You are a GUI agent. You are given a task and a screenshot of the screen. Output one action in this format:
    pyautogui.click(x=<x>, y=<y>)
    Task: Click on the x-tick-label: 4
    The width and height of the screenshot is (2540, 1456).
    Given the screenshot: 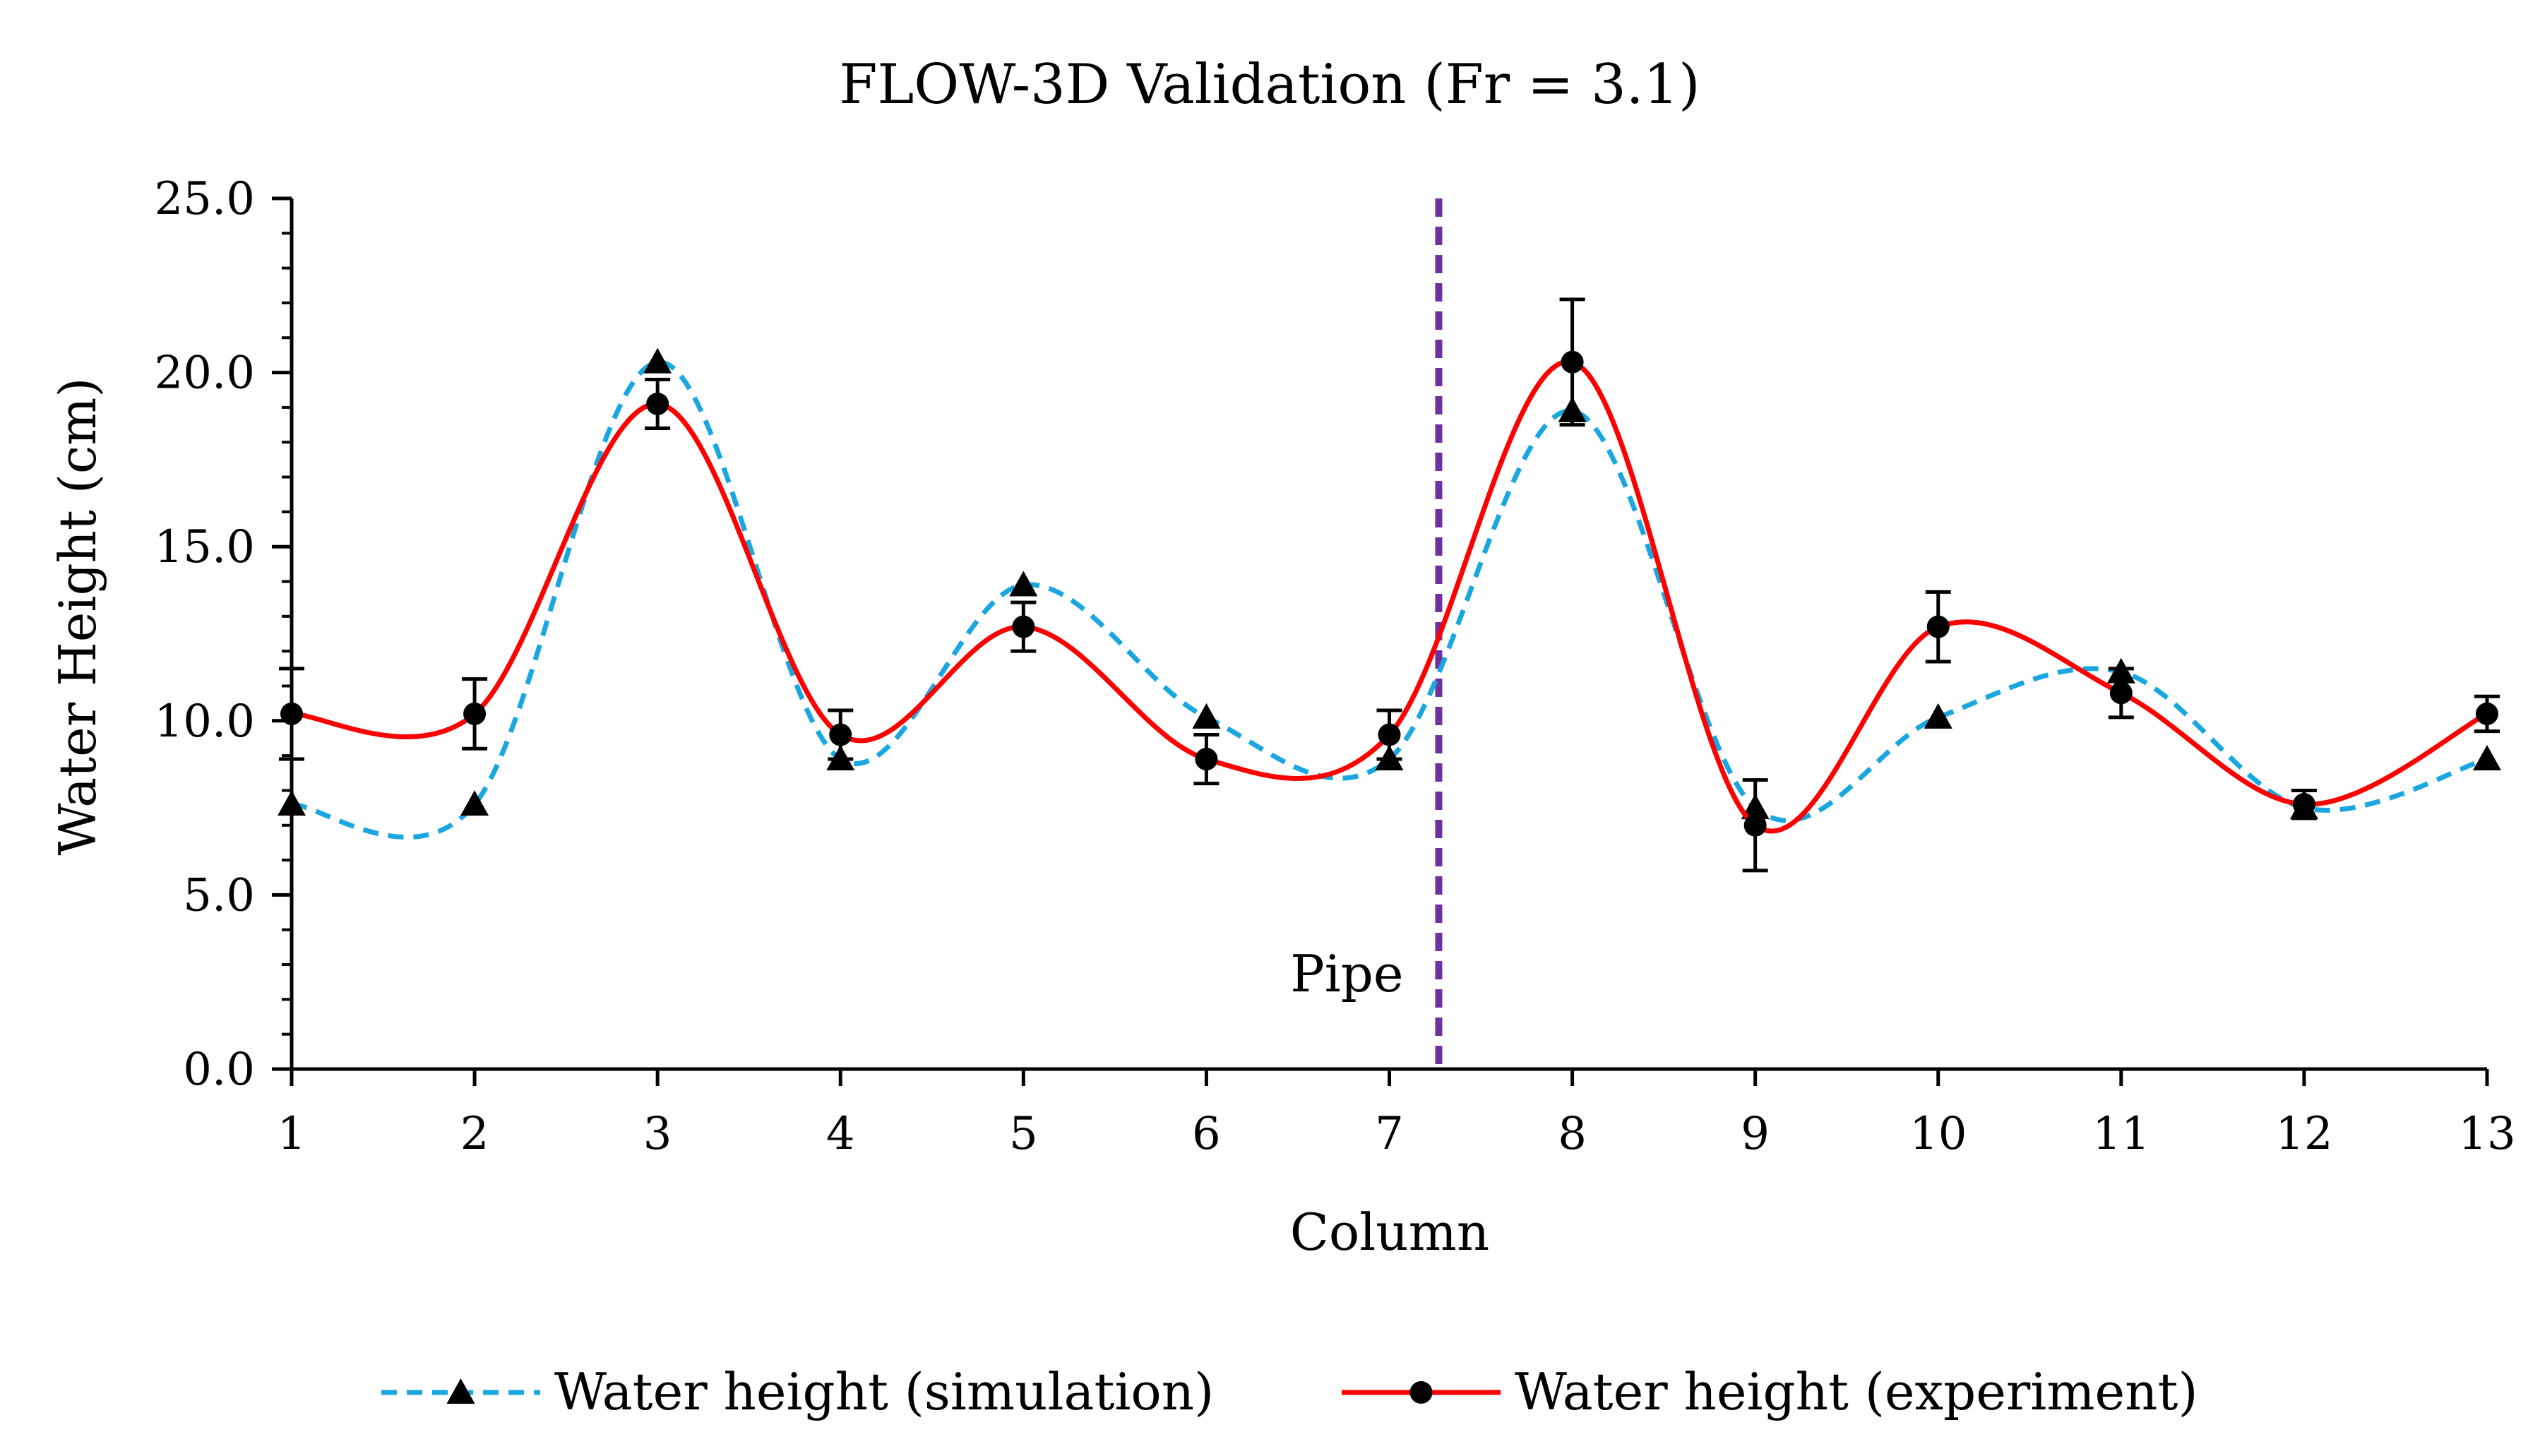 What is the action you would take?
    pyautogui.click(x=840, y=1134)
    